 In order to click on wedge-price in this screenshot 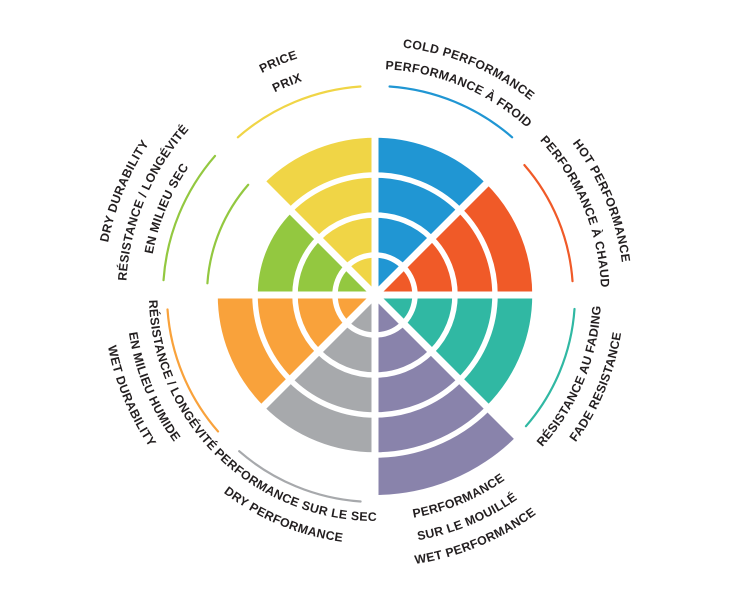, I will do `click(318, 215)`.